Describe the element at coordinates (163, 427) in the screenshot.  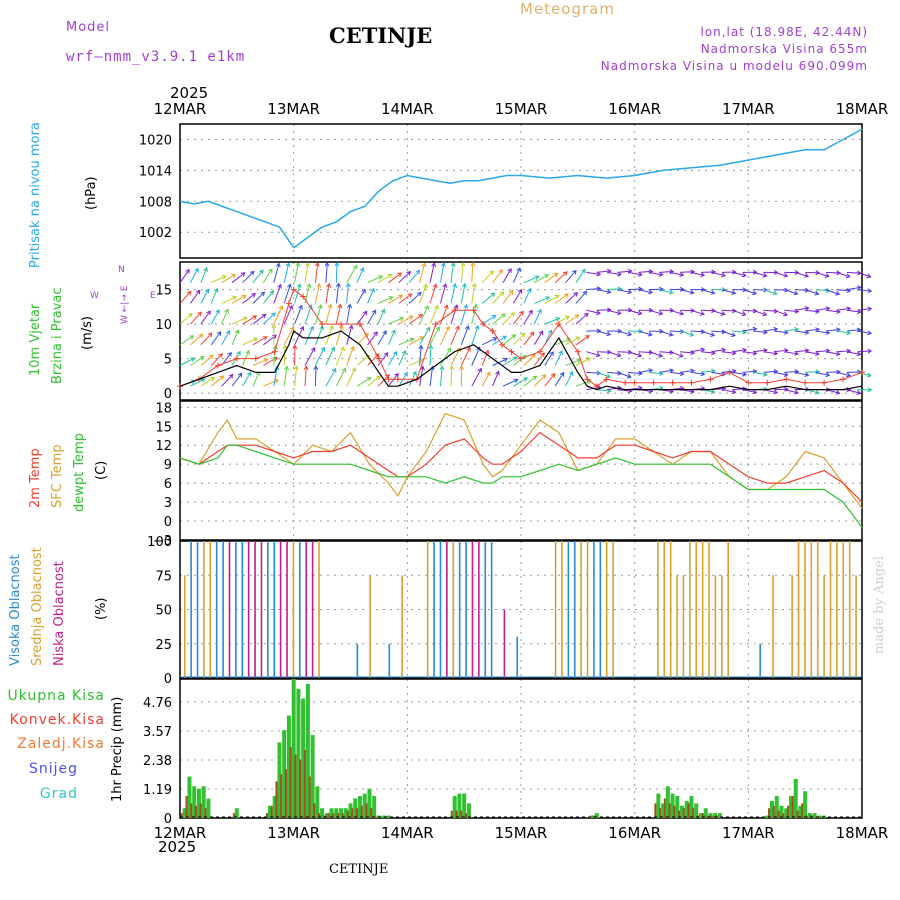
I see `temp-ytick-label: 15` at that location.